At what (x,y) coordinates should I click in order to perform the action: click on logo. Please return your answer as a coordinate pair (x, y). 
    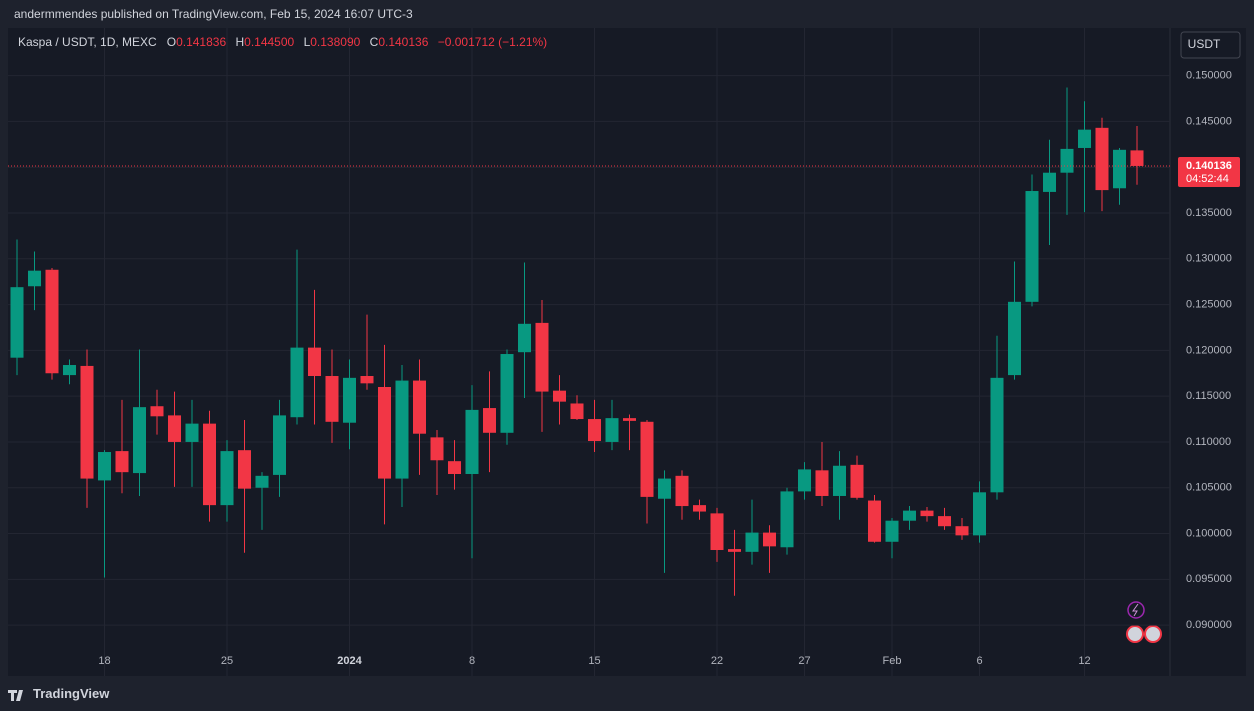
    Looking at the image, I should click on (15, 695).